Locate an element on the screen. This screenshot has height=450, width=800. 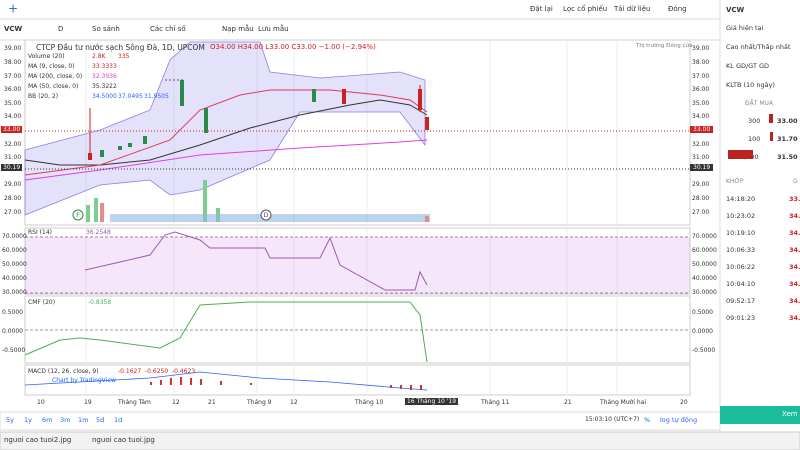
price-label-left: 39.00 is located at coordinates (13, 49).